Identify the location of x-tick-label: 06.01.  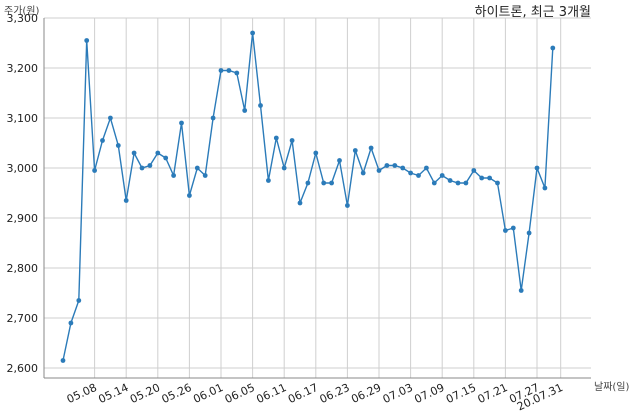
(208, 393).